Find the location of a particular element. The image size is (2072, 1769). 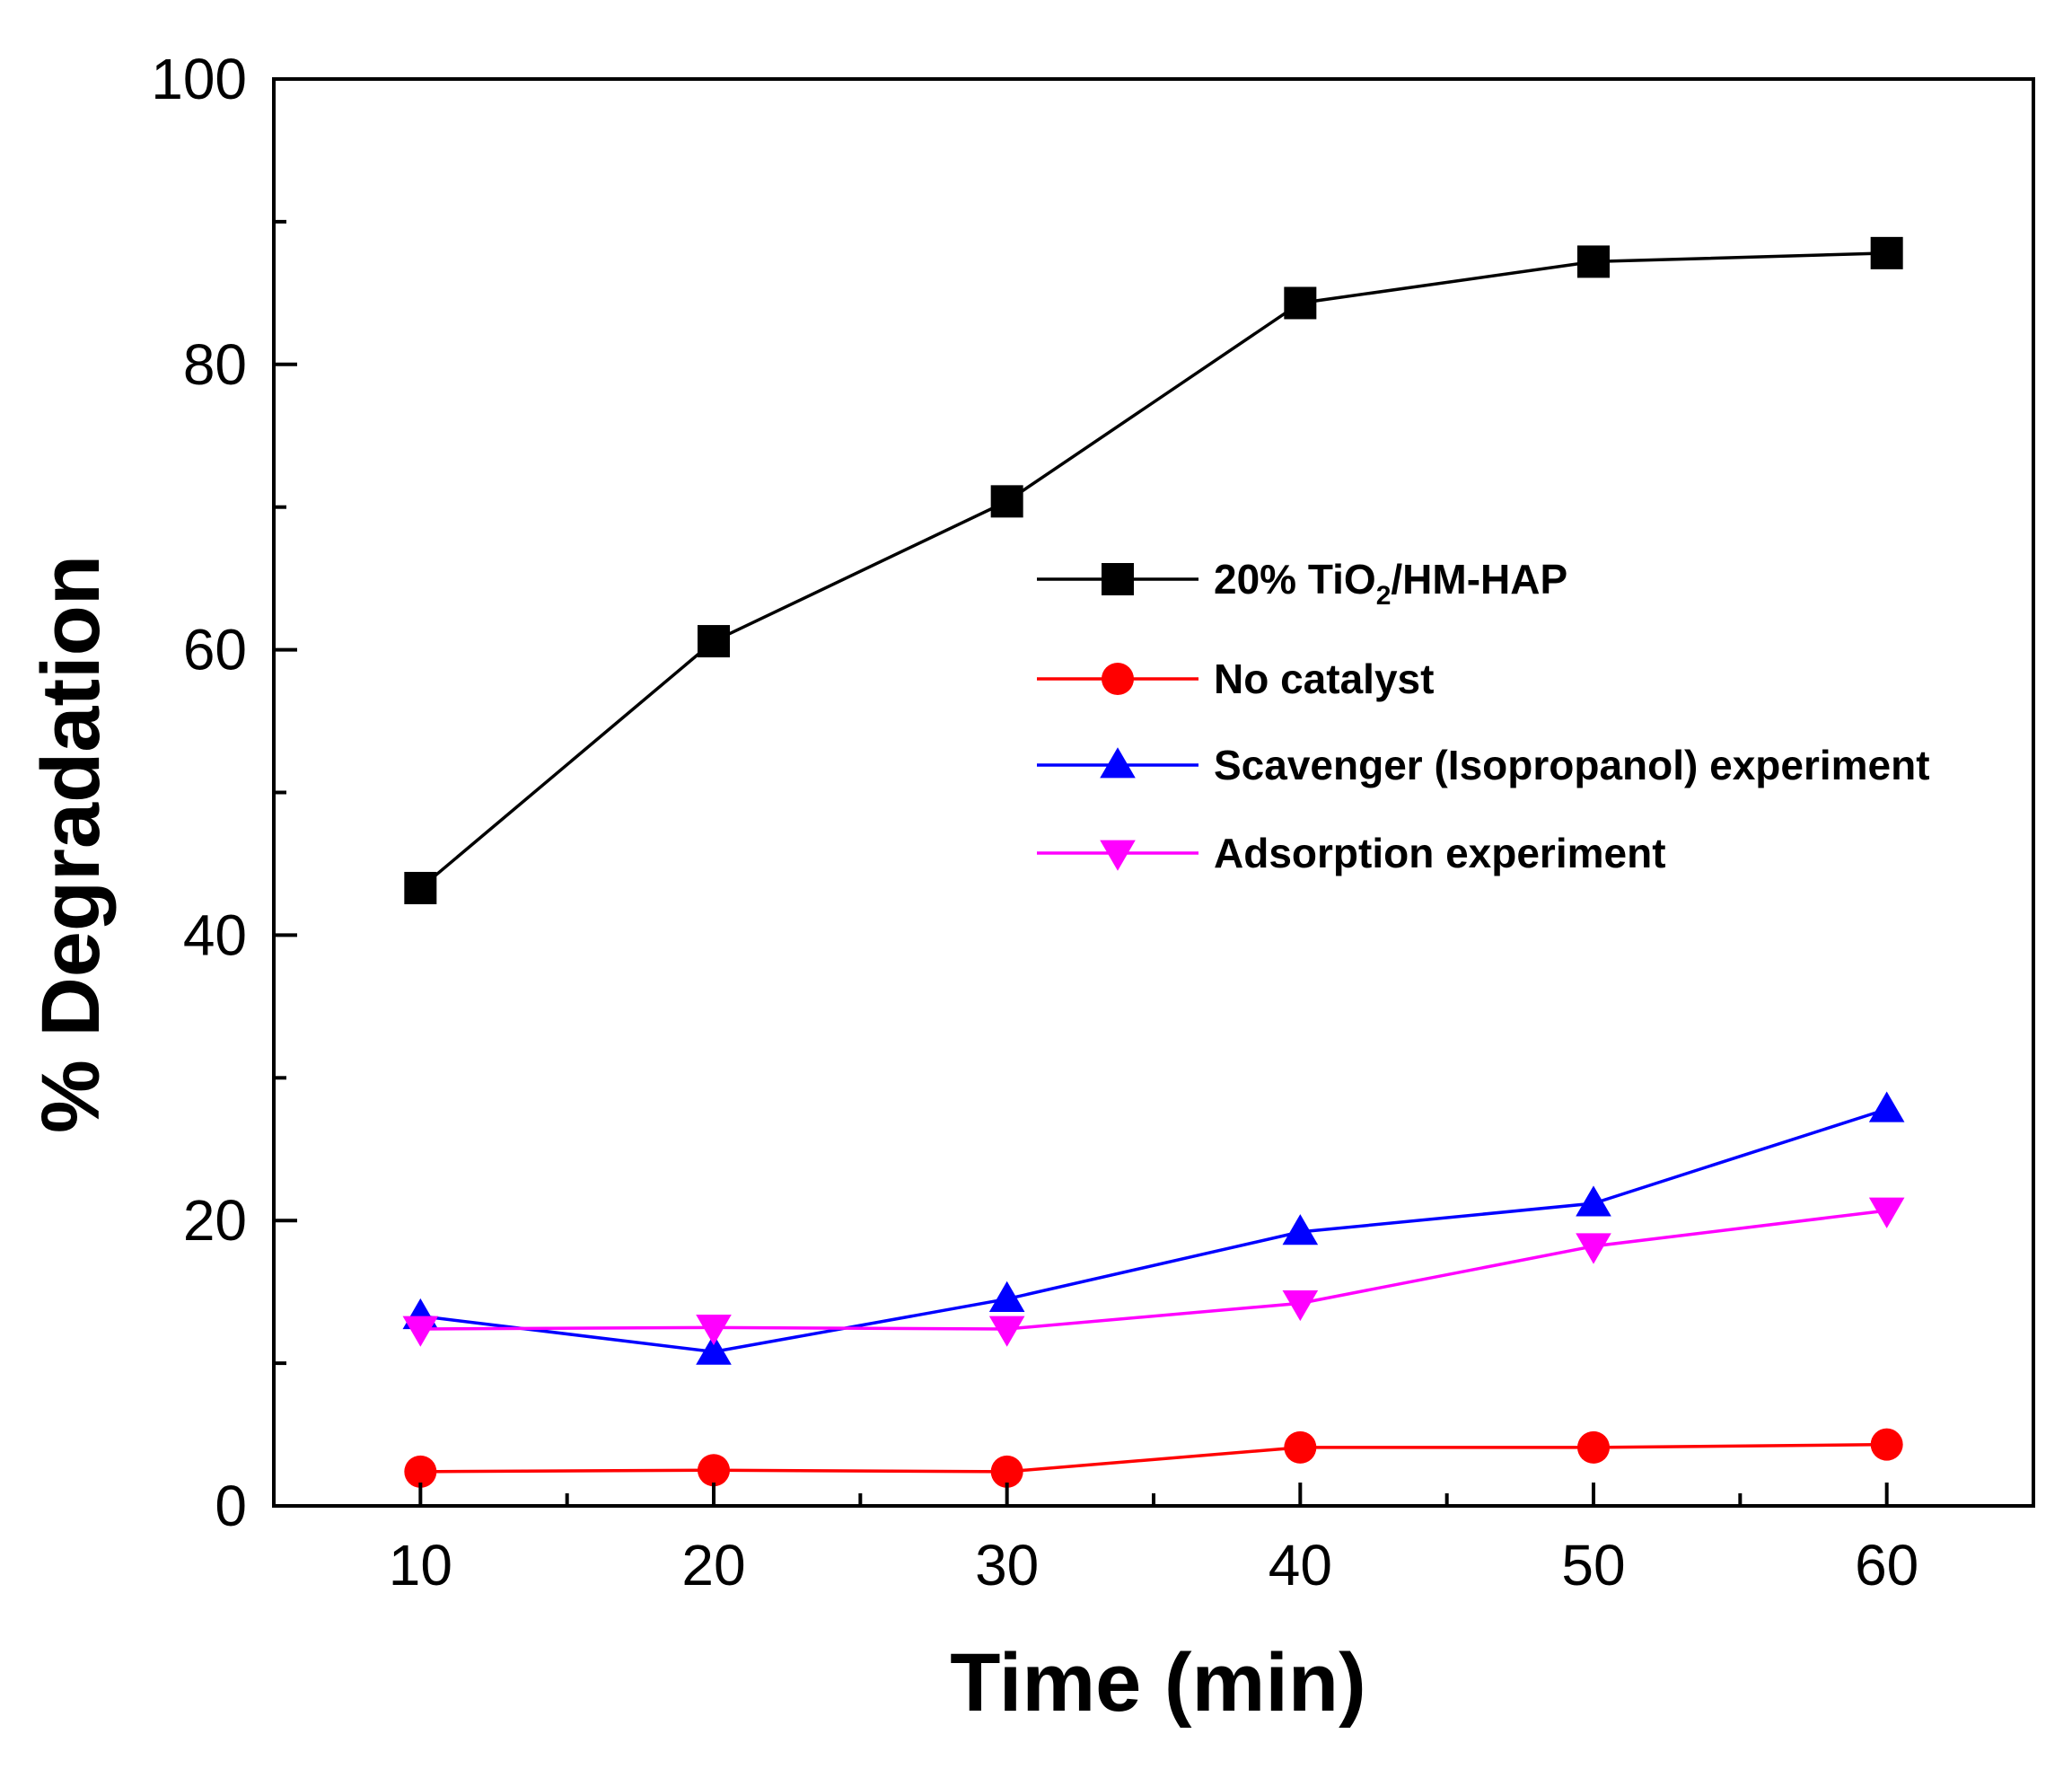

x-tick-label: 30 is located at coordinates (1007, 1565).